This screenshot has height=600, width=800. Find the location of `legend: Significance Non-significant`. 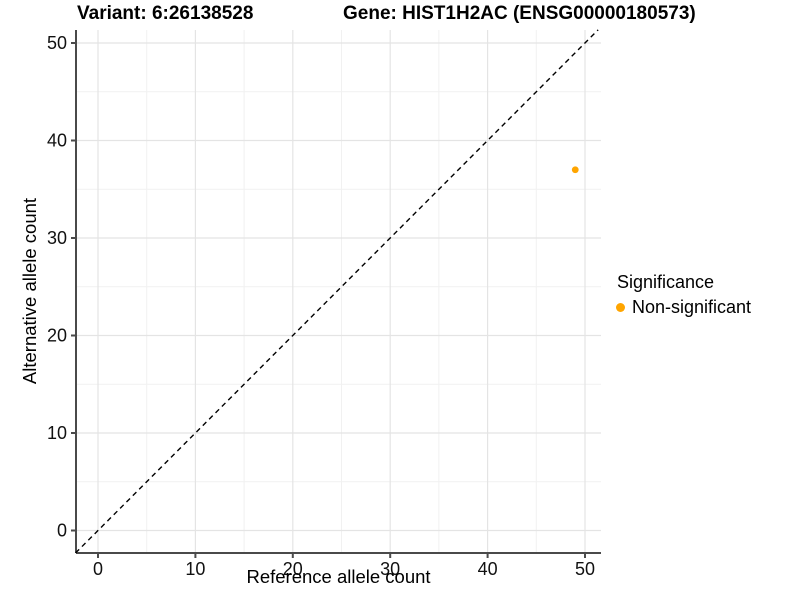

legend: Significance Non-significant is located at coordinates (683, 295).